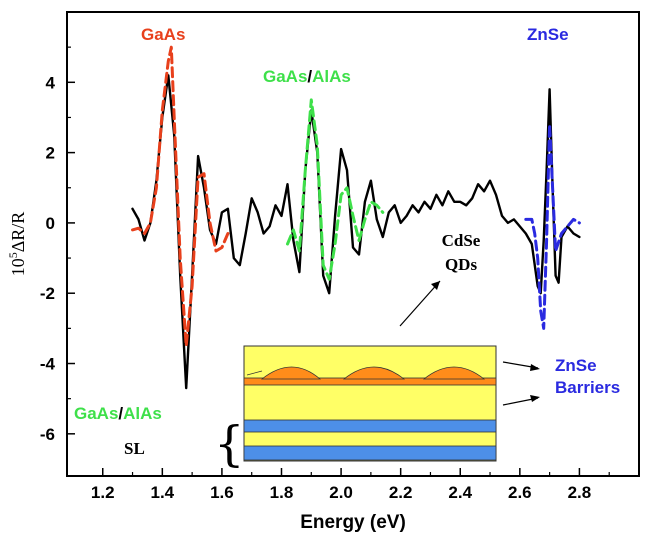 Image resolution: width=654 pixels, height=535 pixels. Describe the element at coordinates (142, 413) in the screenshot. I see `label-sl-alas: AlAs` at that location.